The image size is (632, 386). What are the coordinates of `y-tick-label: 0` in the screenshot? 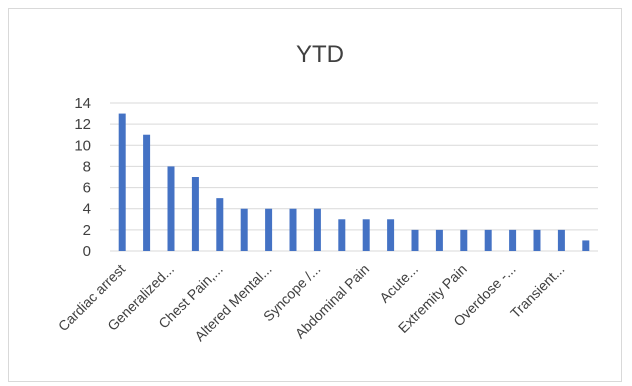 It's located at (87, 251).